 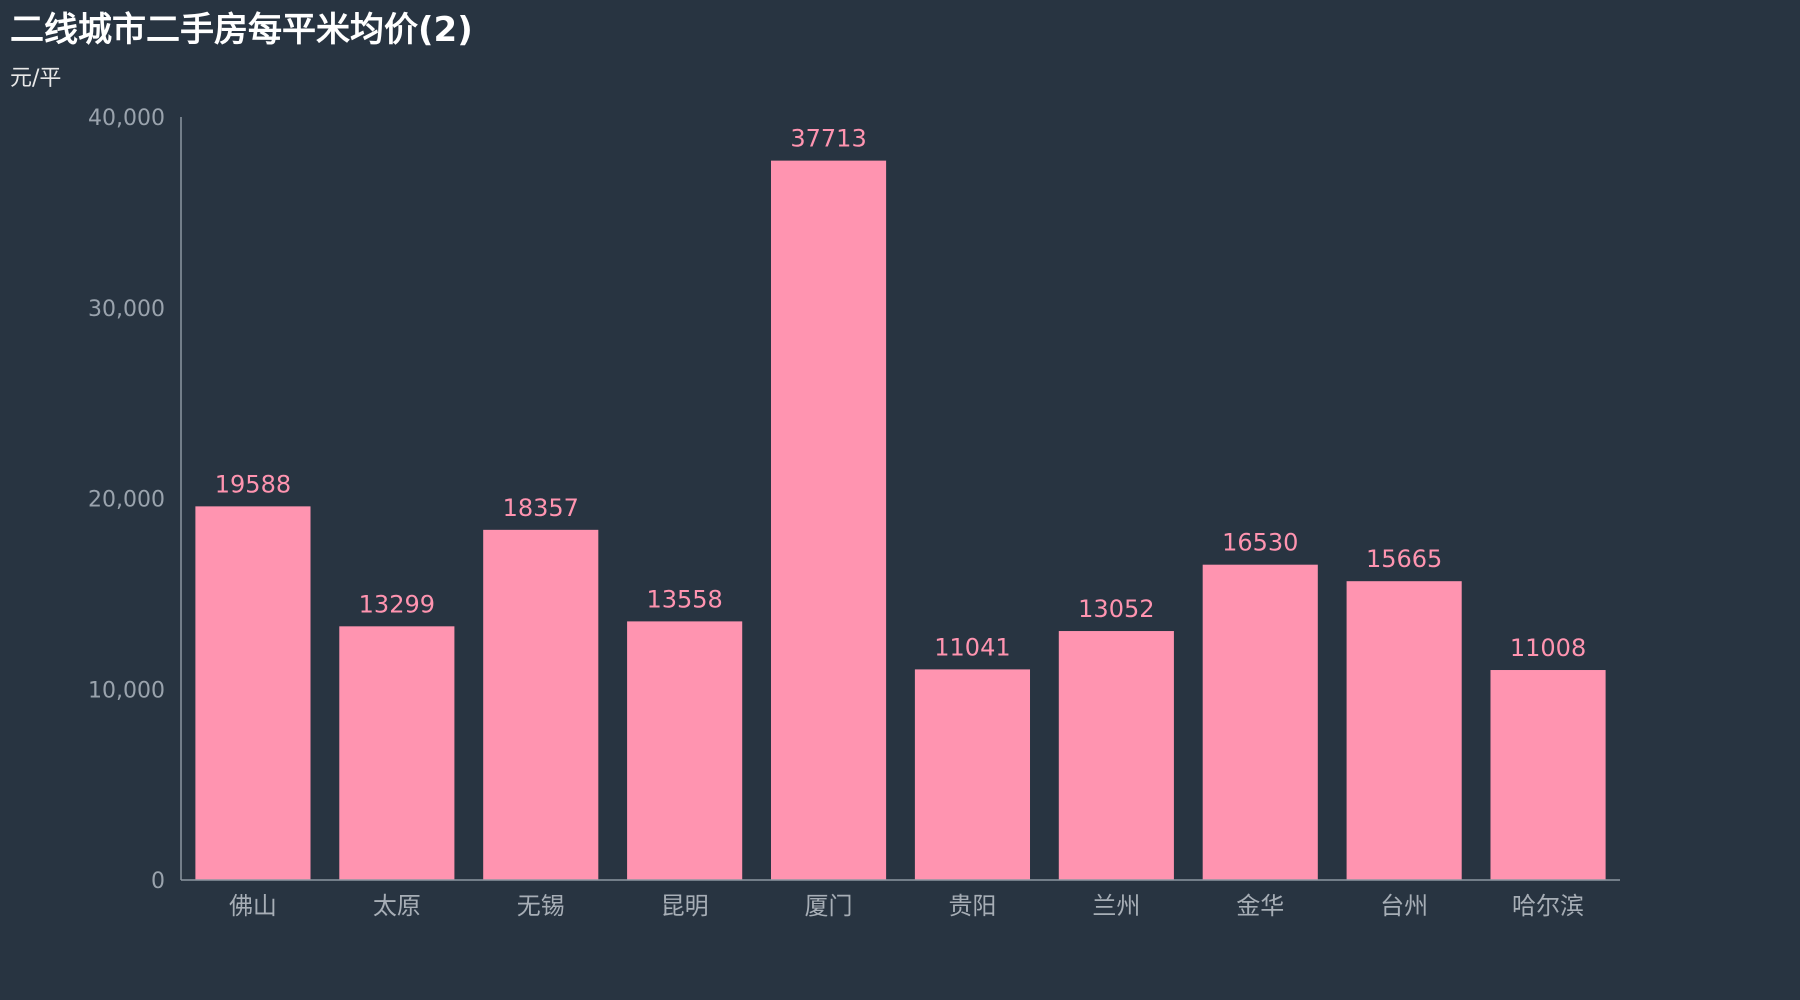 What do you see at coordinates (685, 906) in the screenshot?
I see `x-category-label: 昆明` at bounding box center [685, 906].